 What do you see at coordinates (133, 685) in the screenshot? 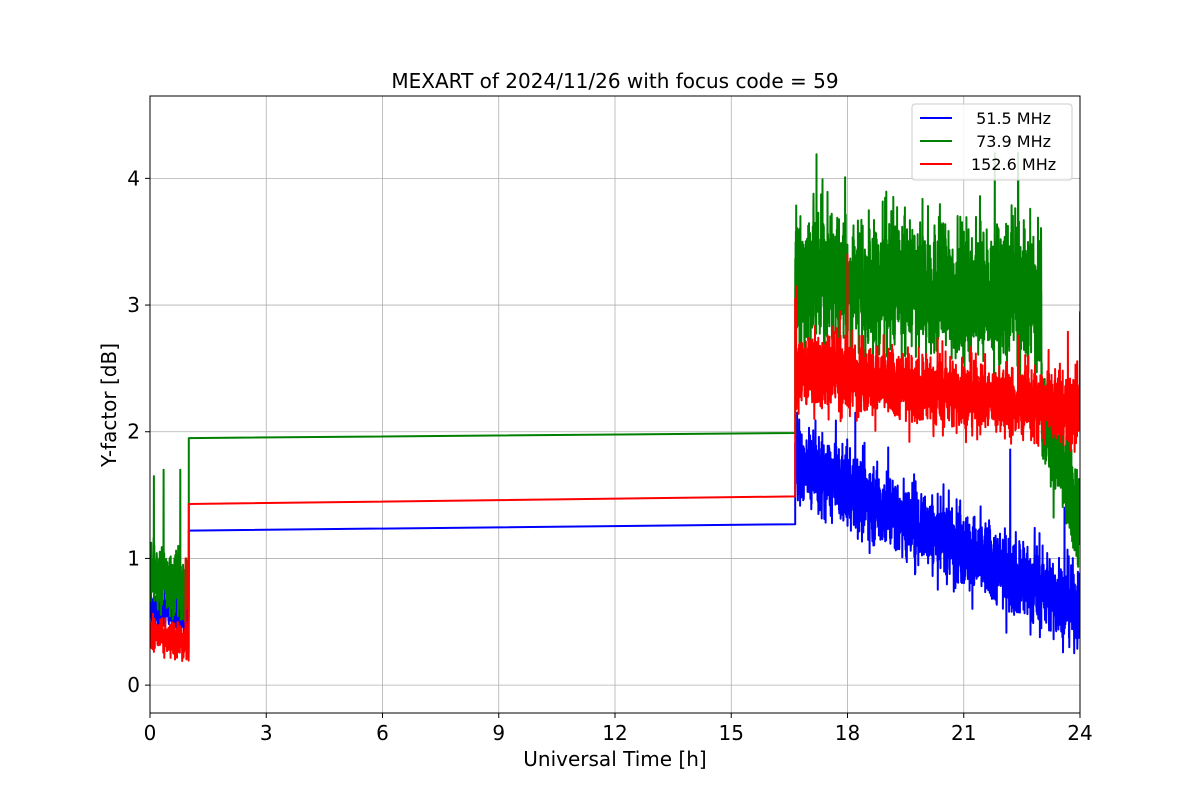
I see `y-tick-label: 0` at bounding box center [133, 685].